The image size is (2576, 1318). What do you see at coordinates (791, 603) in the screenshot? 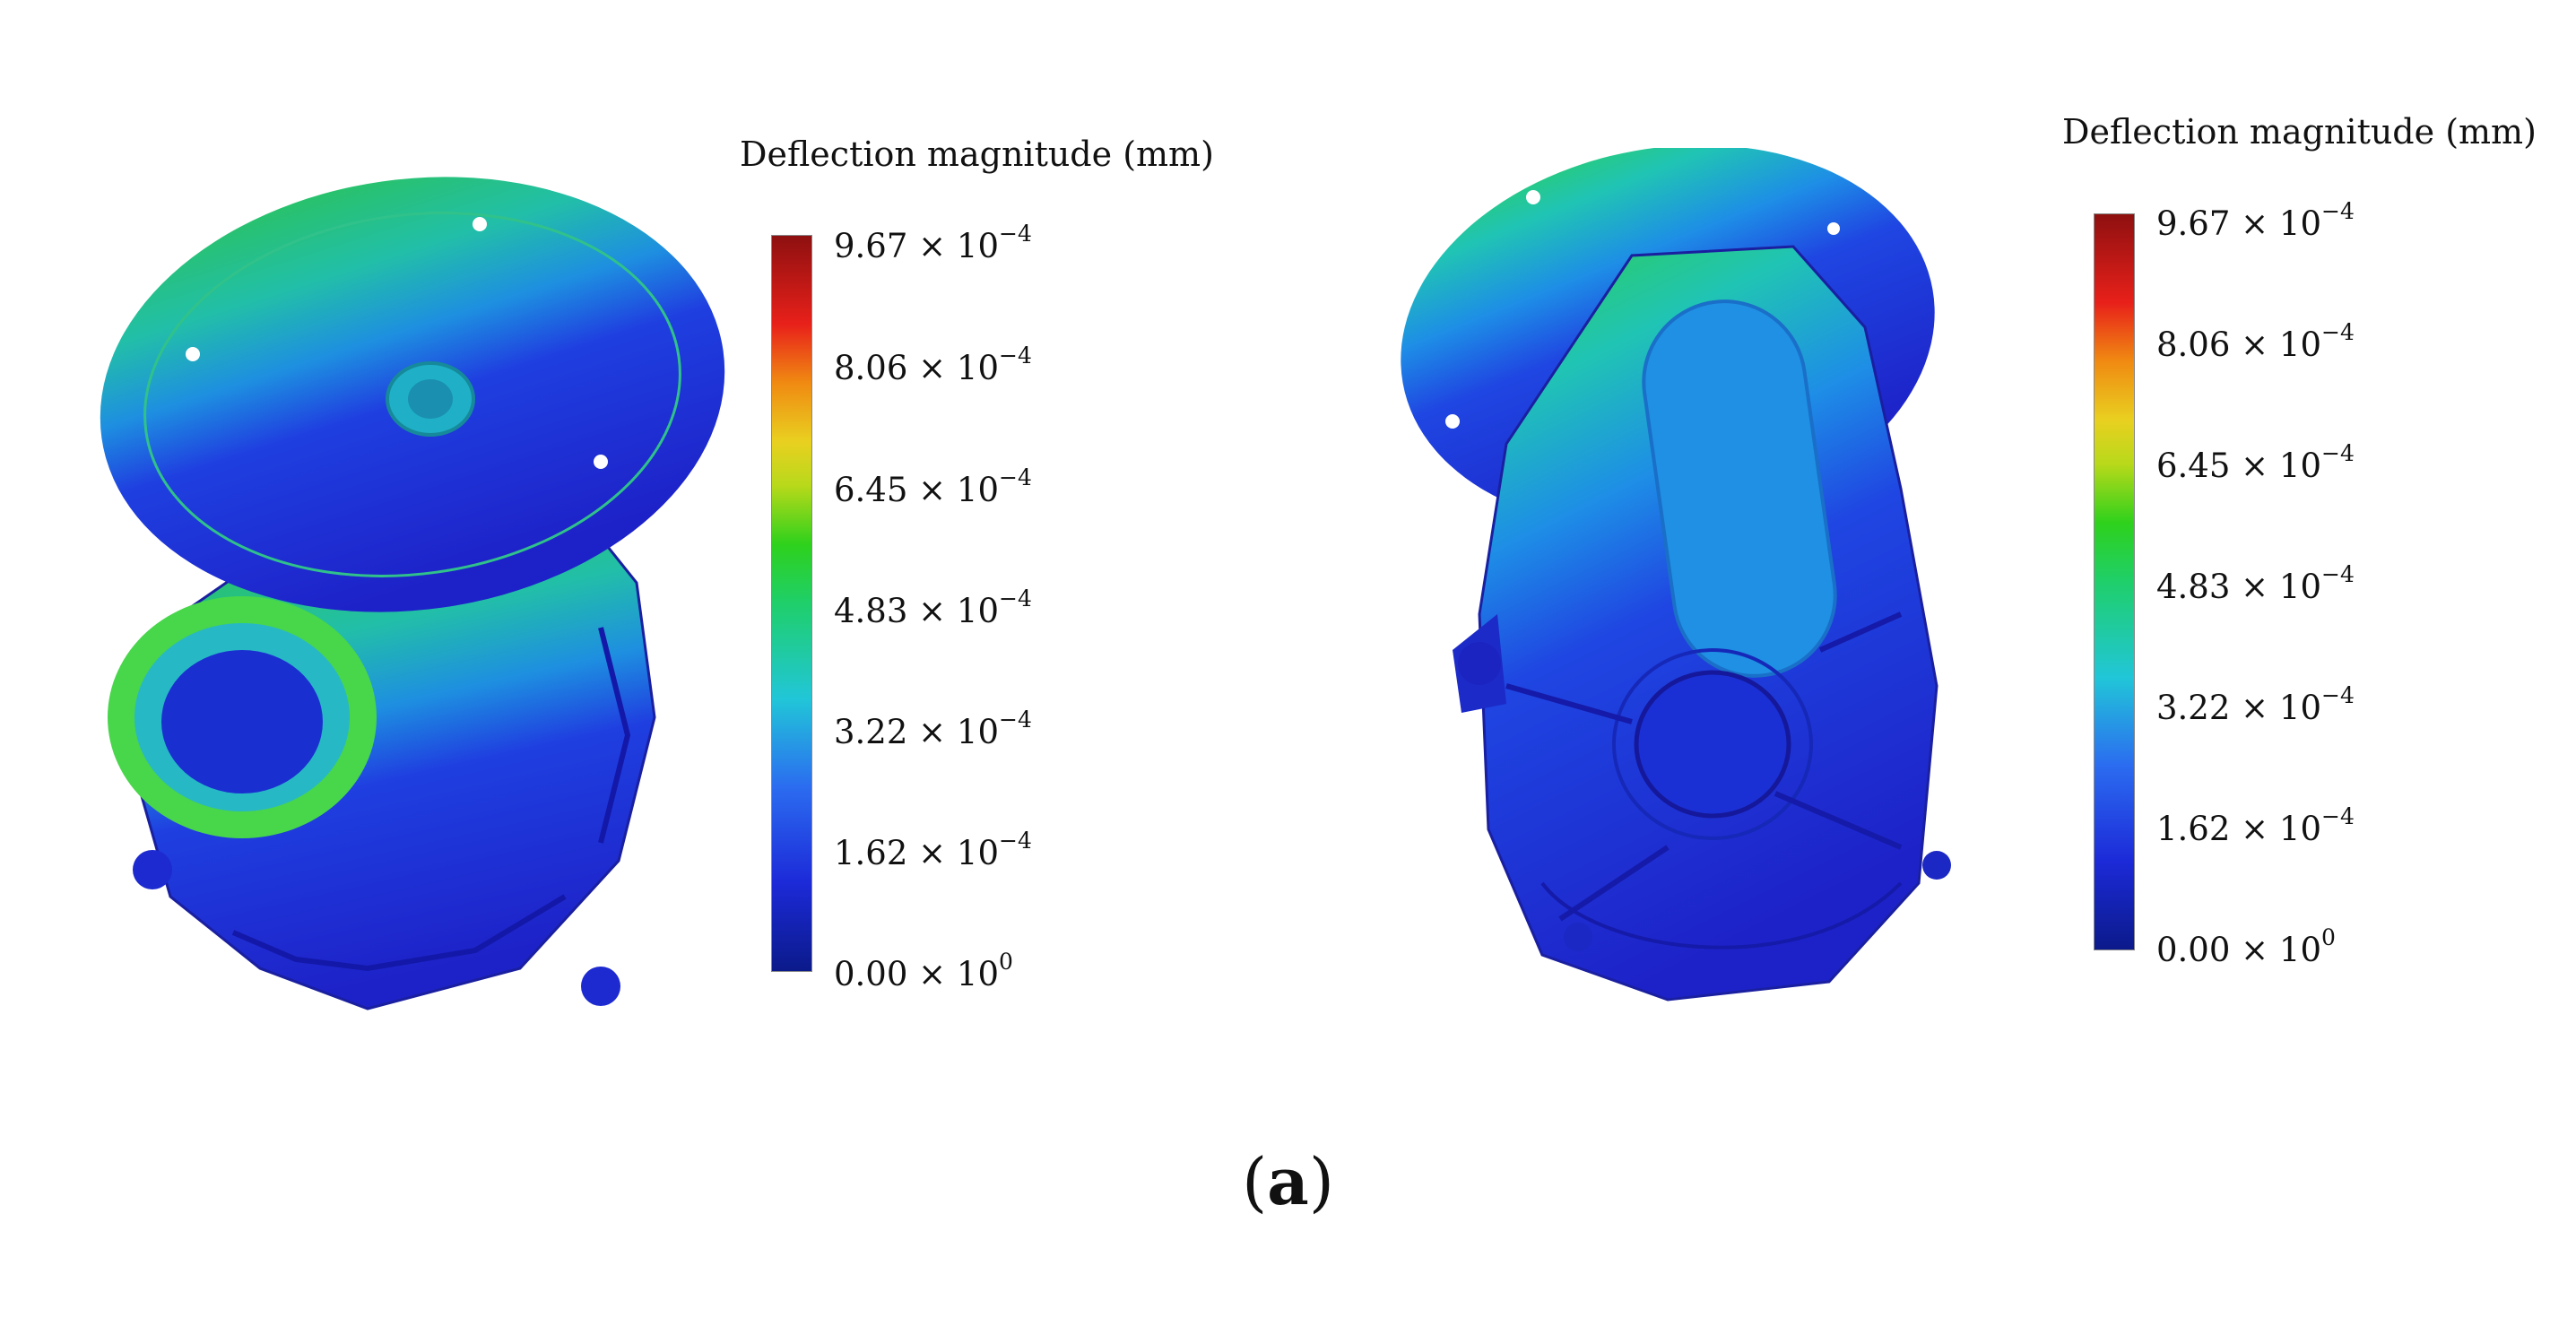
I see `colorbar-left` at bounding box center [791, 603].